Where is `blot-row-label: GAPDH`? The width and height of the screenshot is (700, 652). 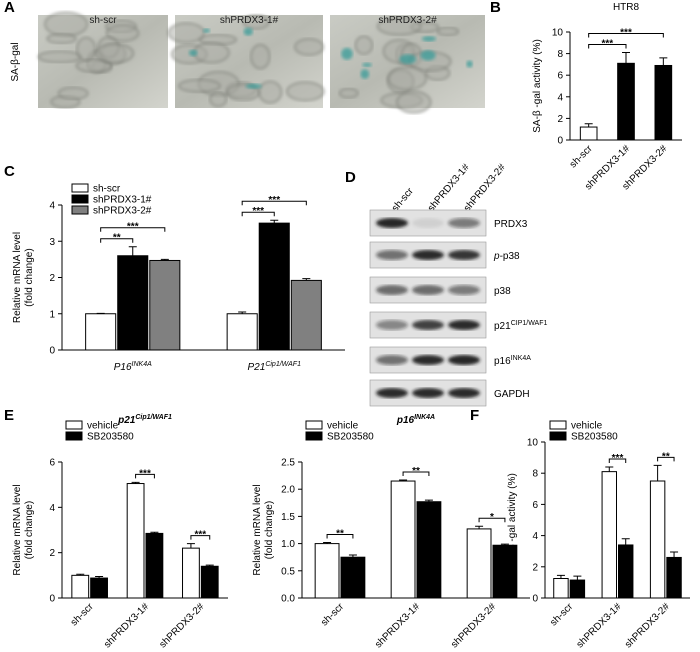
blot-row-label: GAPDH is located at coordinates (512, 394).